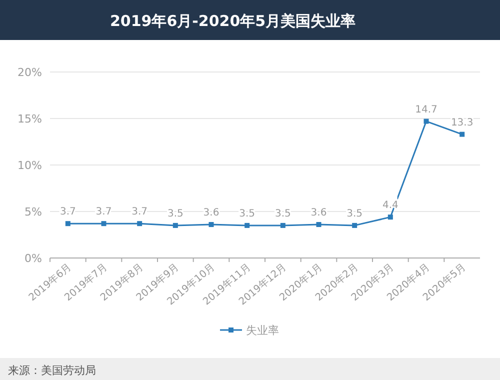 Image resolution: width=500 pixels, height=380 pixels. What do you see at coordinates (233, 21) in the screenshot?
I see `chart-title: 2019年6月-2020年5月美国失业率` at bounding box center [233, 21].